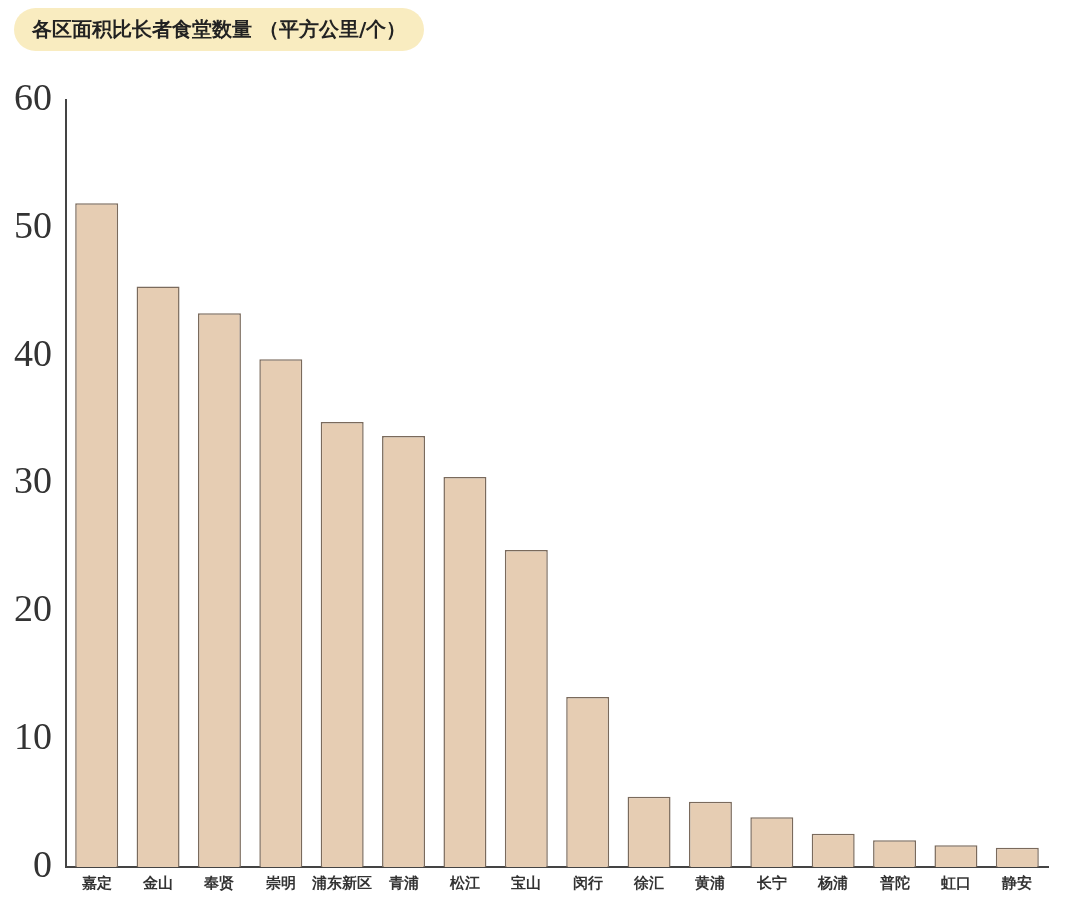 The width and height of the screenshot is (1080, 923). What do you see at coordinates (33, 352) in the screenshot?
I see `y-tick-label: 40` at bounding box center [33, 352].